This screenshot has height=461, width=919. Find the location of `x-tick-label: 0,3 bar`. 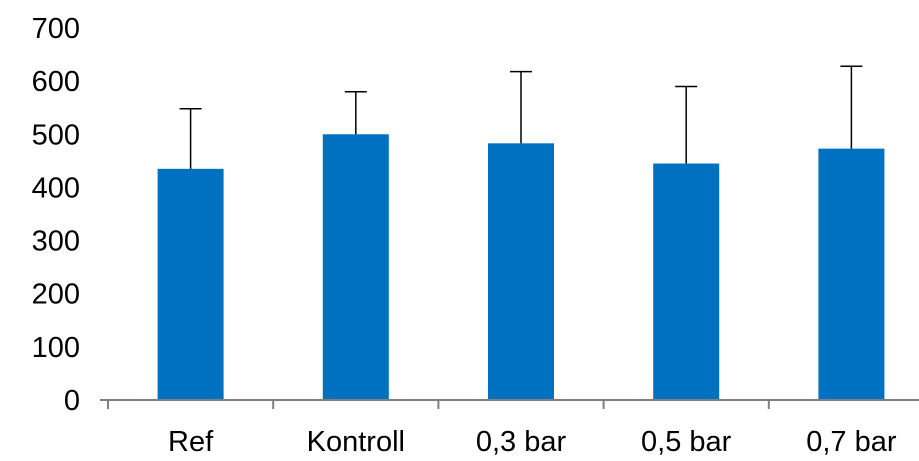

x-tick-label: 0,3 bar is located at coordinates (521, 442).